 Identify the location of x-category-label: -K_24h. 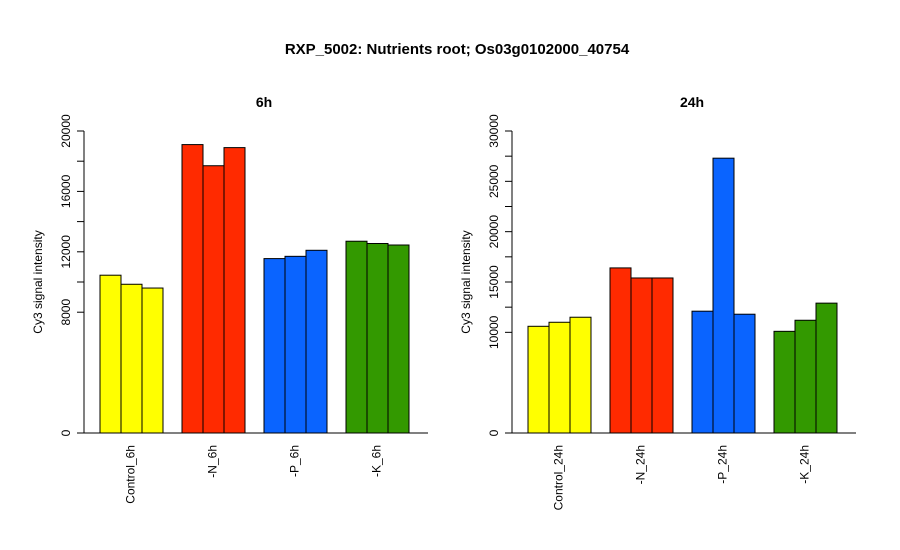
(805, 464).